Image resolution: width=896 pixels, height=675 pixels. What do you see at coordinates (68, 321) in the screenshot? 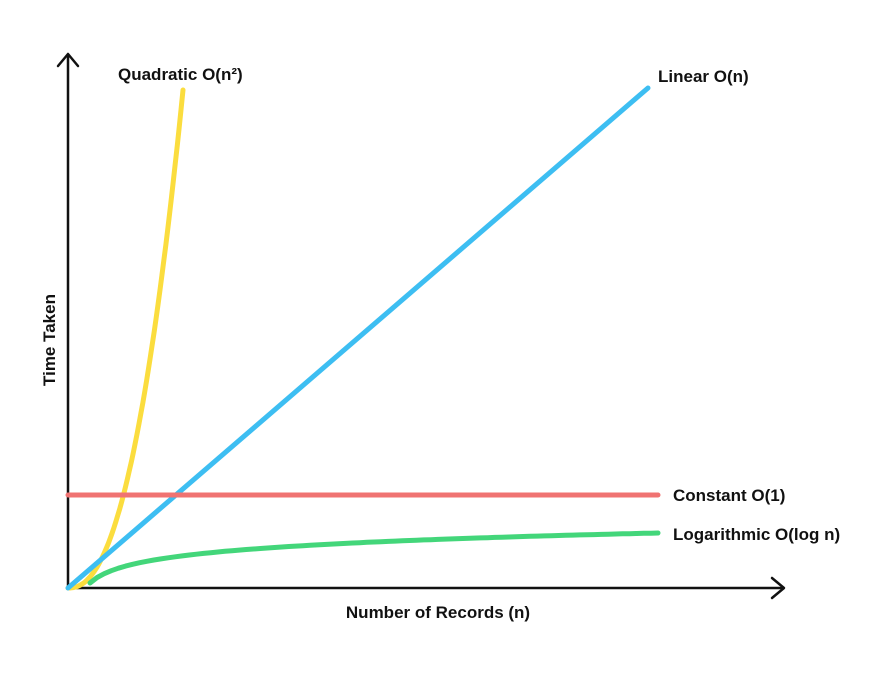
I see `y-axis` at bounding box center [68, 321].